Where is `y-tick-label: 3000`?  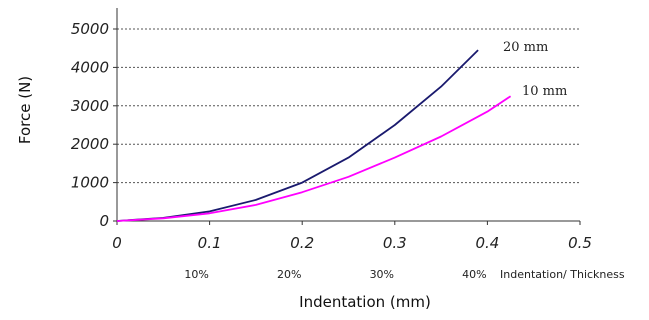
y-tick-label: 3000 is located at coordinates (90, 106).